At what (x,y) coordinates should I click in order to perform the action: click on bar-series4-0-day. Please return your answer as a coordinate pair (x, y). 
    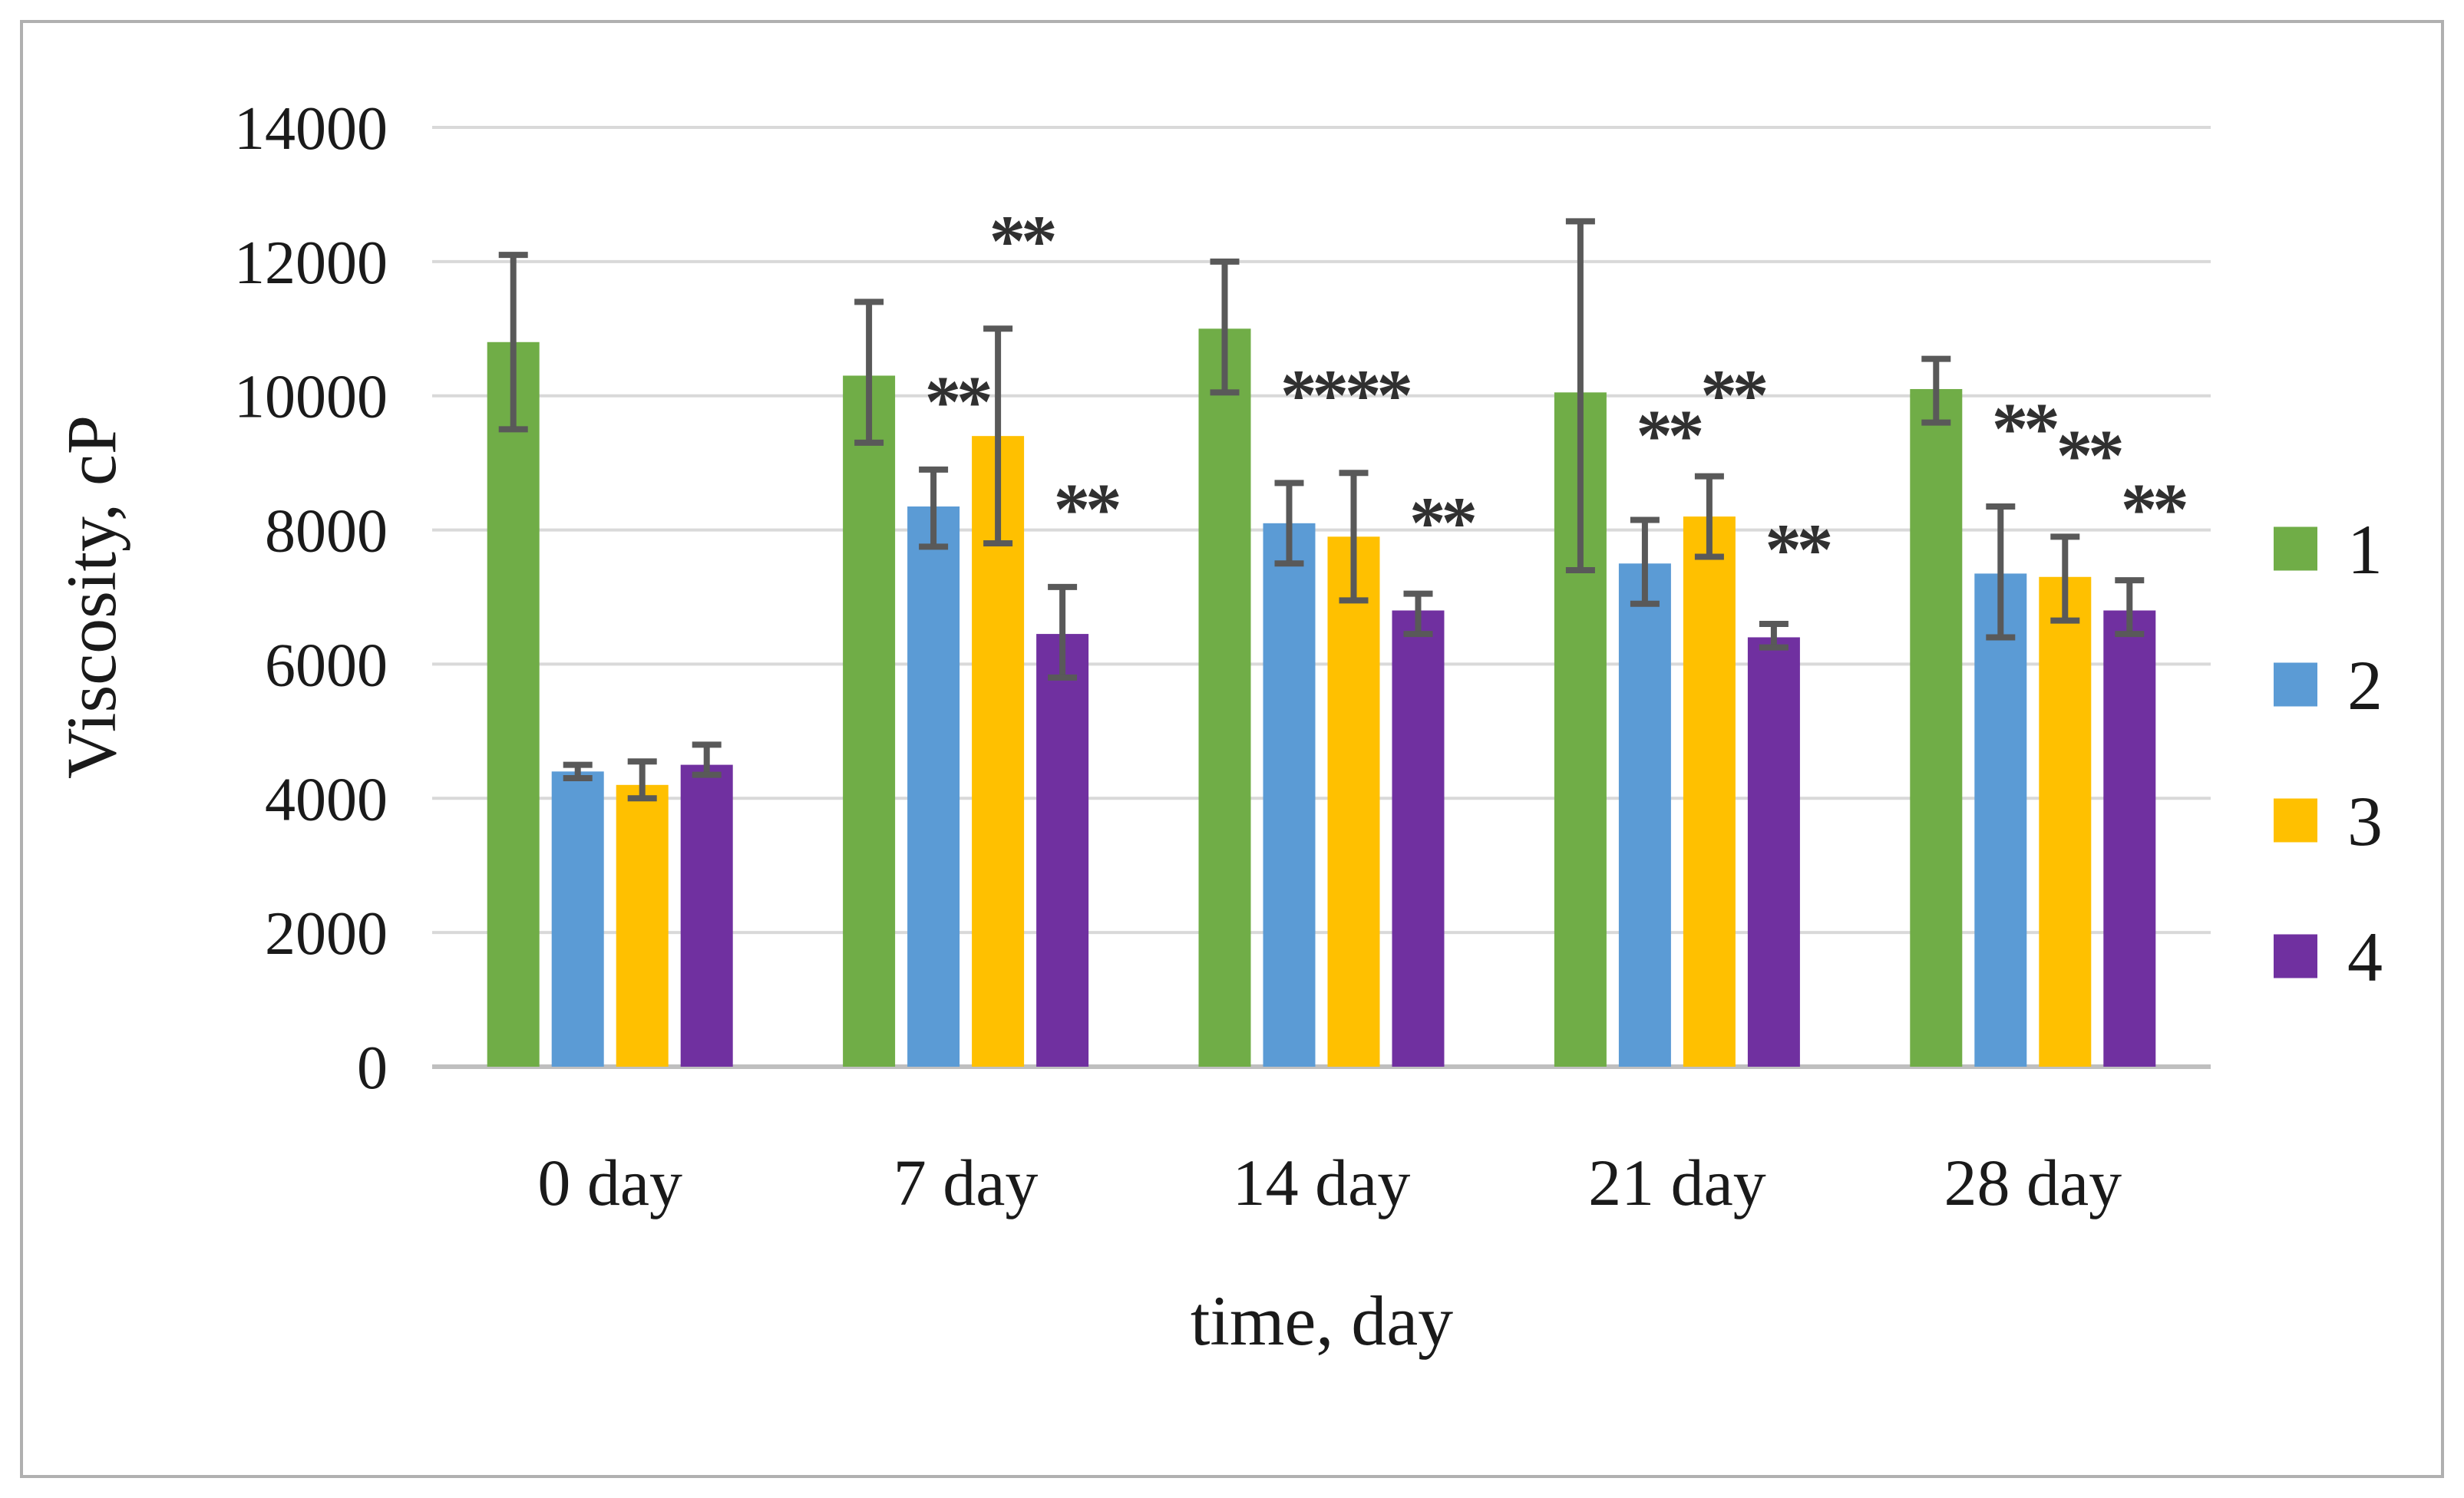
    Looking at the image, I should click on (706, 915).